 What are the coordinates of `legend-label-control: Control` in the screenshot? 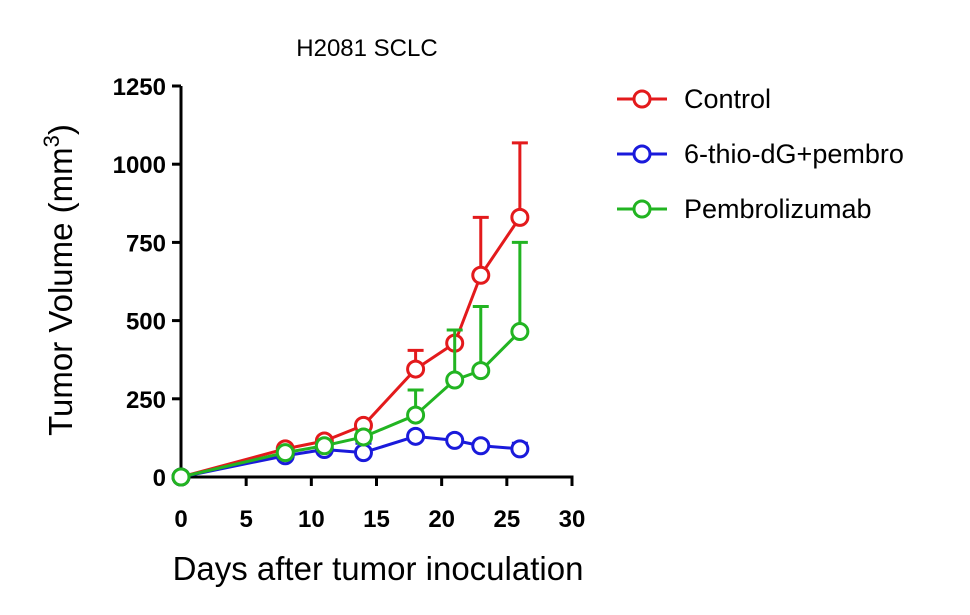 It's located at (727, 99).